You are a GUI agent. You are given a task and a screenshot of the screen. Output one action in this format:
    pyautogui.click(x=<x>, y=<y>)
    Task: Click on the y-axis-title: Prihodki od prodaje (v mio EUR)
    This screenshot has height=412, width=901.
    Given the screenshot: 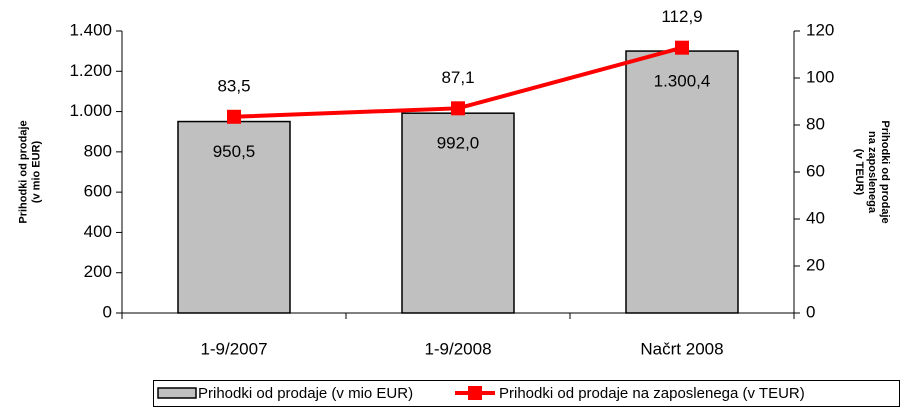 What is the action you would take?
    pyautogui.click(x=29, y=171)
    